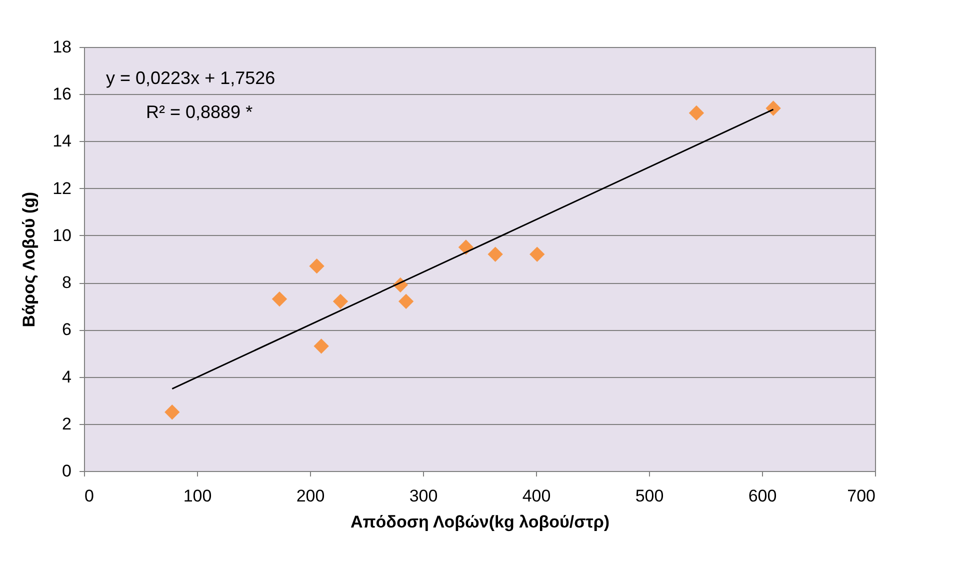 Image resolution: width=955 pixels, height=581 pixels. Describe the element at coordinates (67, 330) in the screenshot. I see `y-tick-label: 6` at that location.